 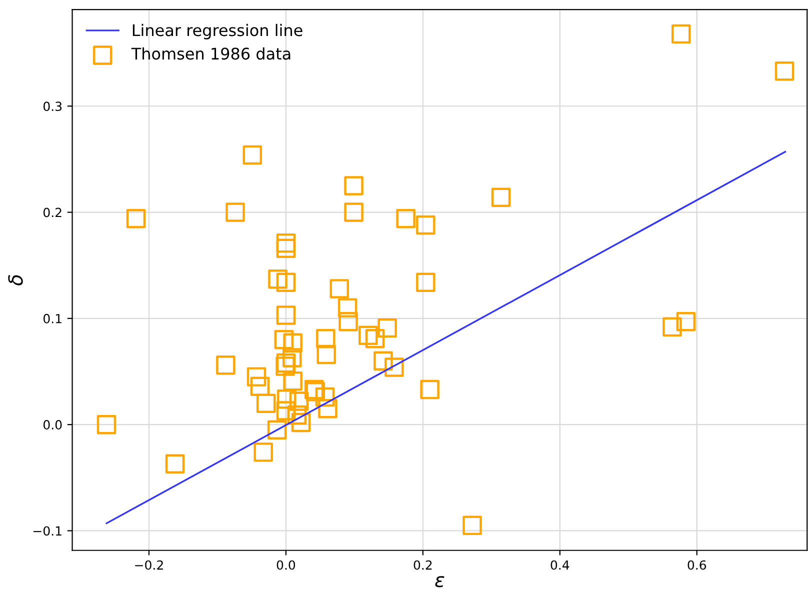 I want to click on y-tick-label: 0.2, so click(x=52, y=213).